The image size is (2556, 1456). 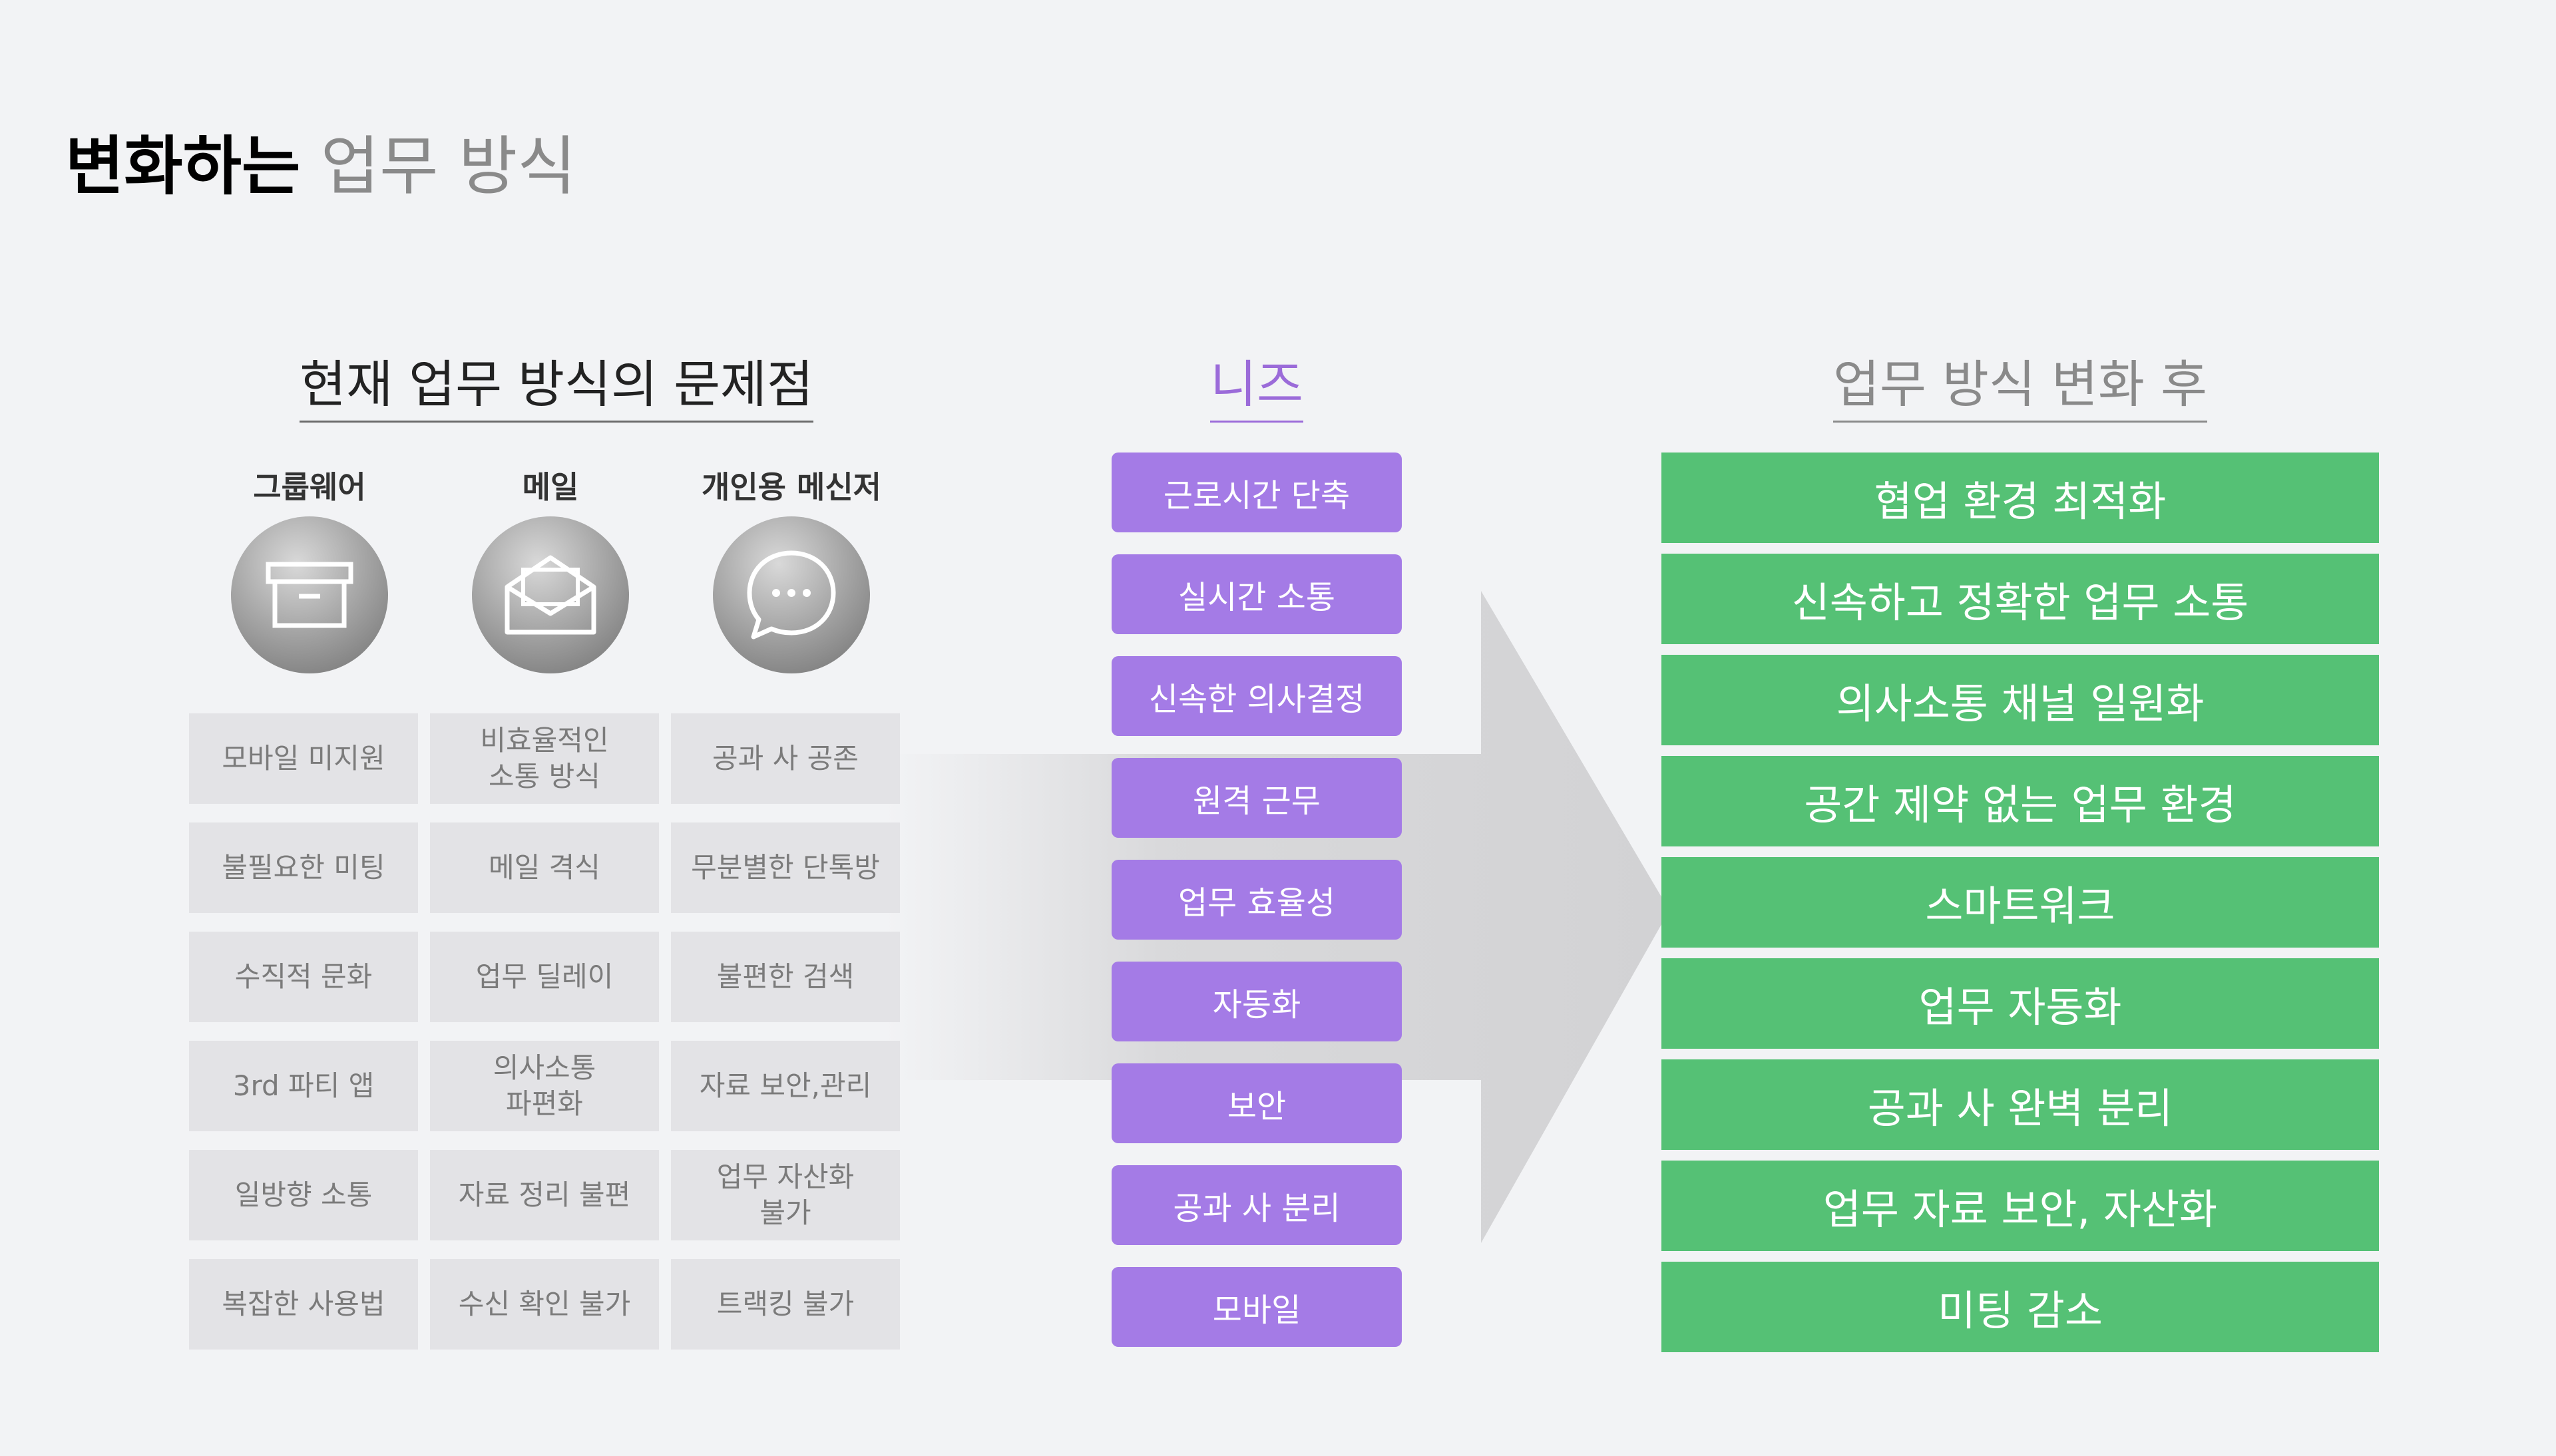 What do you see at coordinates (2020, 498) in the screenshot?
I see `after-item: 협업 환경 최적화` at bounding box center [2020, 498].